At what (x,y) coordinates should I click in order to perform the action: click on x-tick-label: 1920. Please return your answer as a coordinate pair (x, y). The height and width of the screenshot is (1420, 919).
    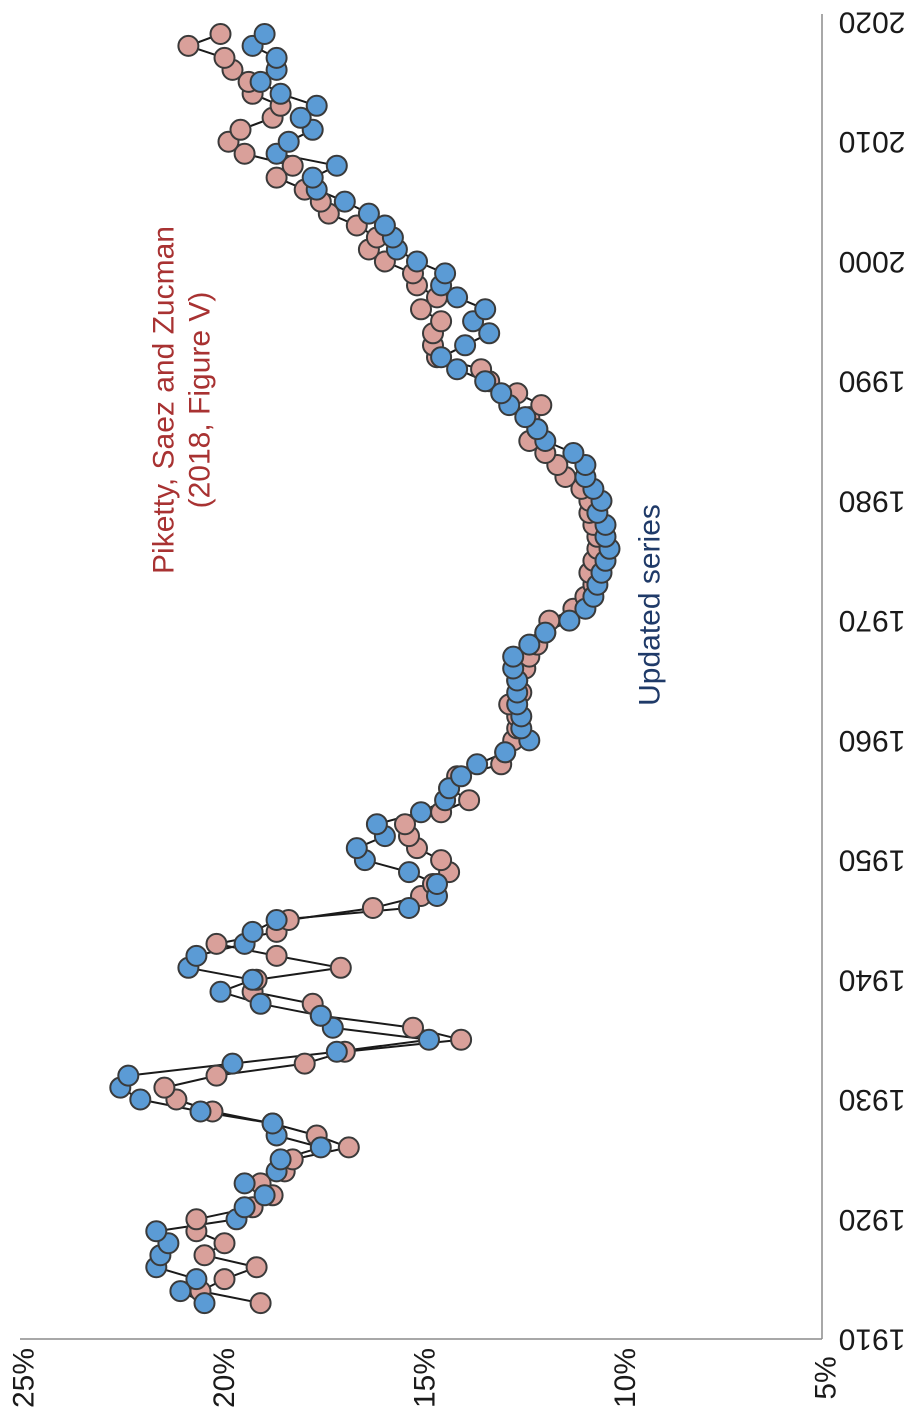
    Looking at the image, I should click on (872, 1219).